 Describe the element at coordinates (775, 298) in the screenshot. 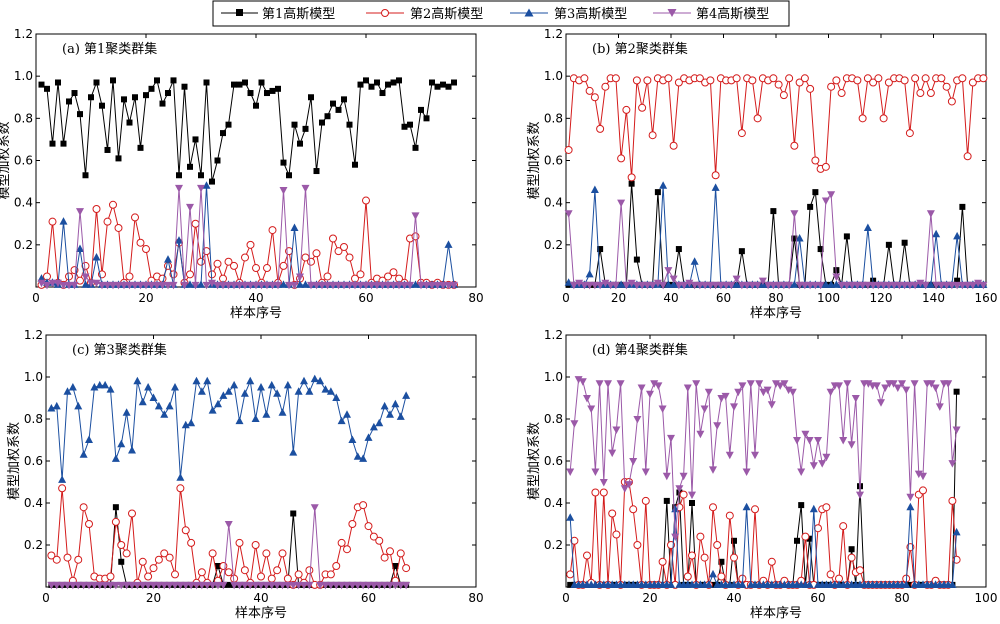

I see `x-tick-label: 80` at that location.